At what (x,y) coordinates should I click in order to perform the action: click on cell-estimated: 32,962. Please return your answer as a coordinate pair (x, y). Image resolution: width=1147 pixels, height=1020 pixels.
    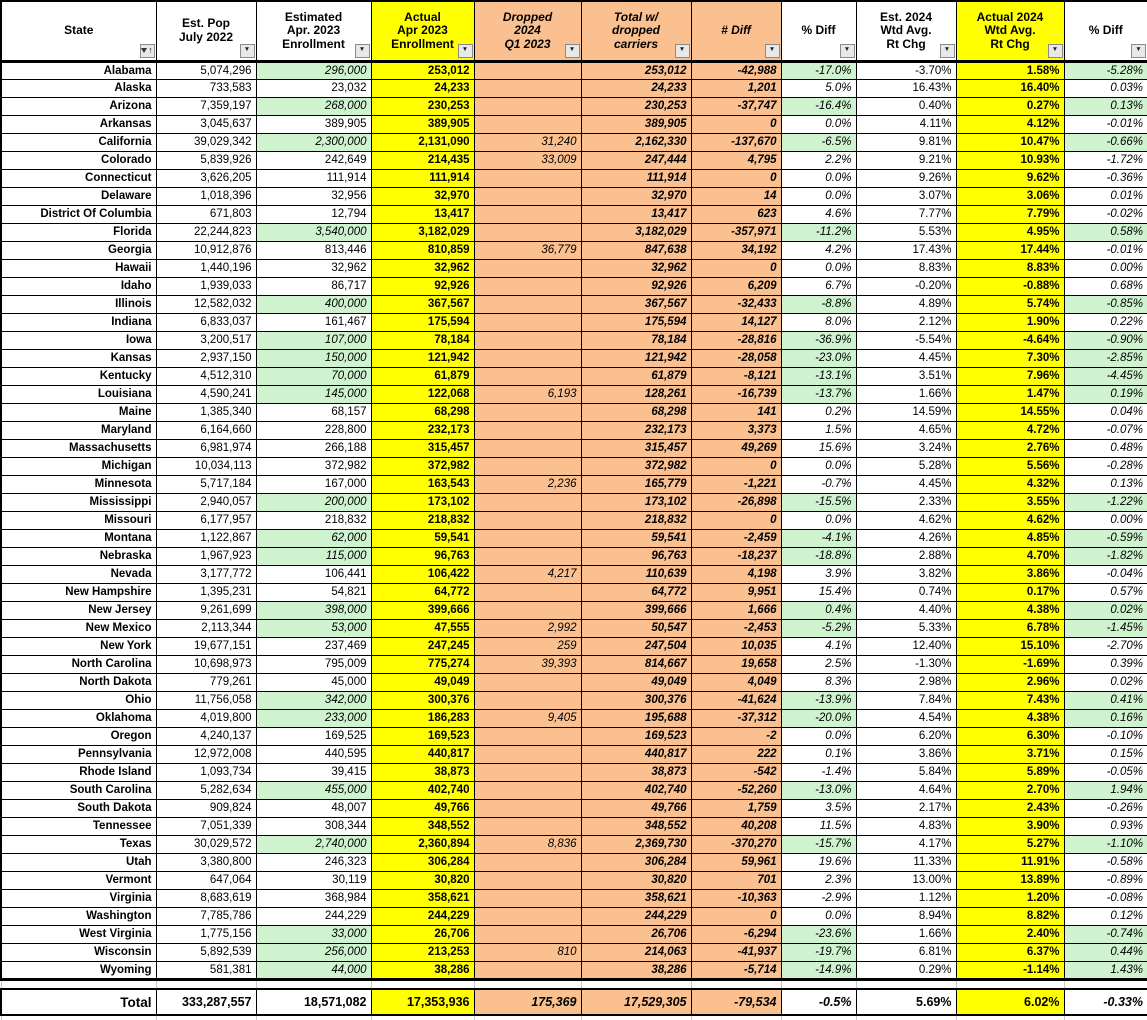
    Looking at the image, I should click on (313, 268).